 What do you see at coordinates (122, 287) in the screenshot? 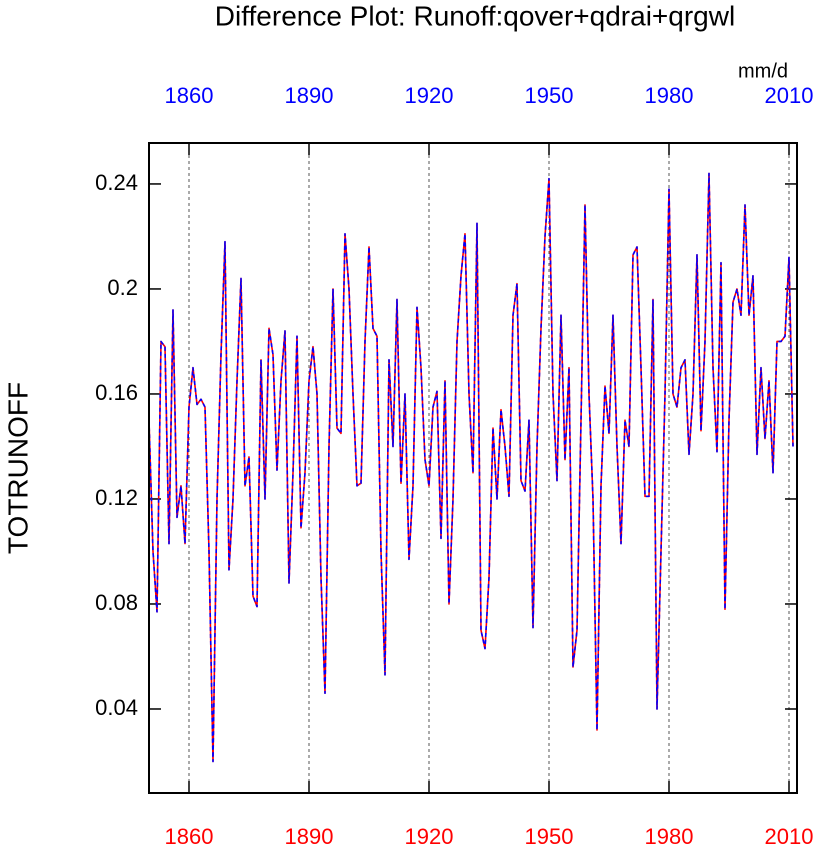
I see `y-tick-label: 0.2` at bounding box center [122, 287].